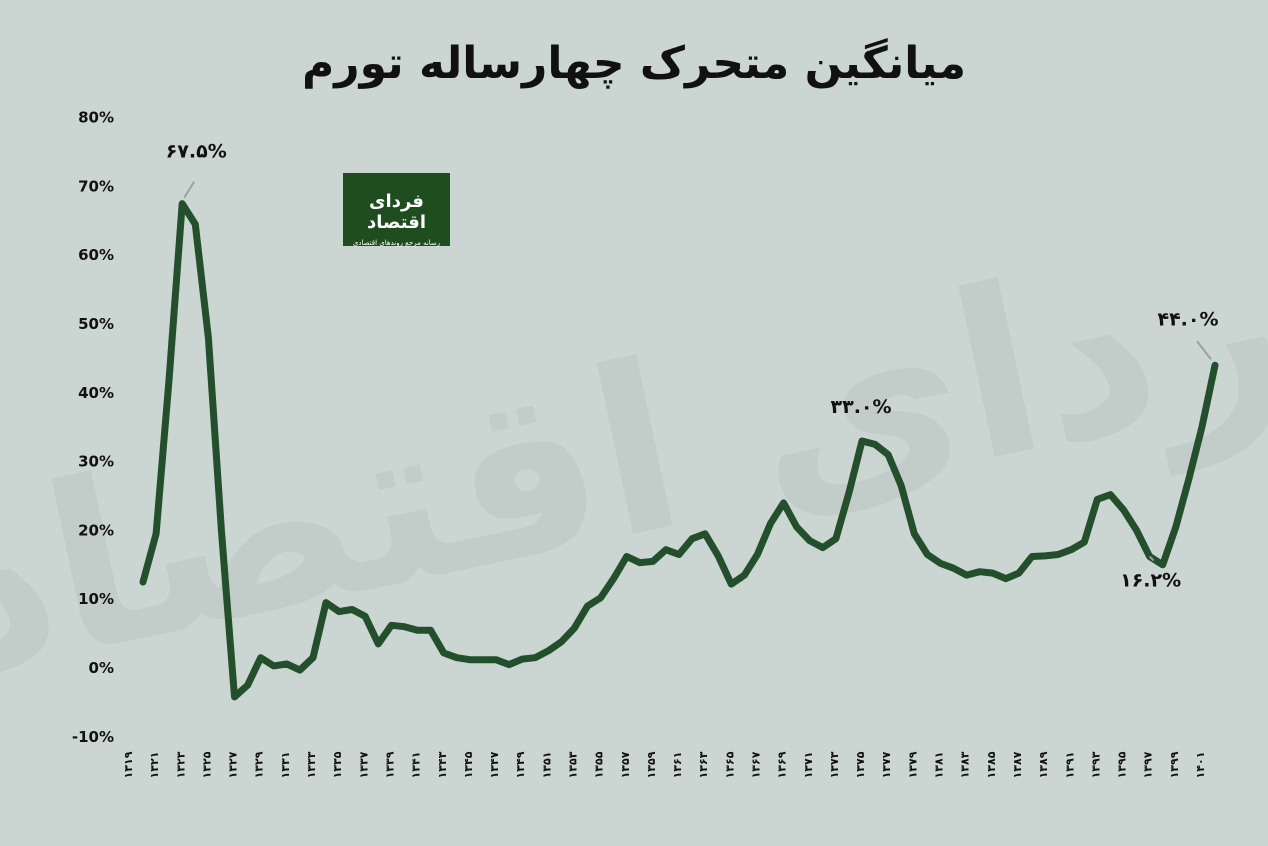 This screenshot has width=1268, height=846. Describe the element at coordinates (572, 764) in the screenshot. I see `x-tick-label: ۱۳۵۳` at that location.